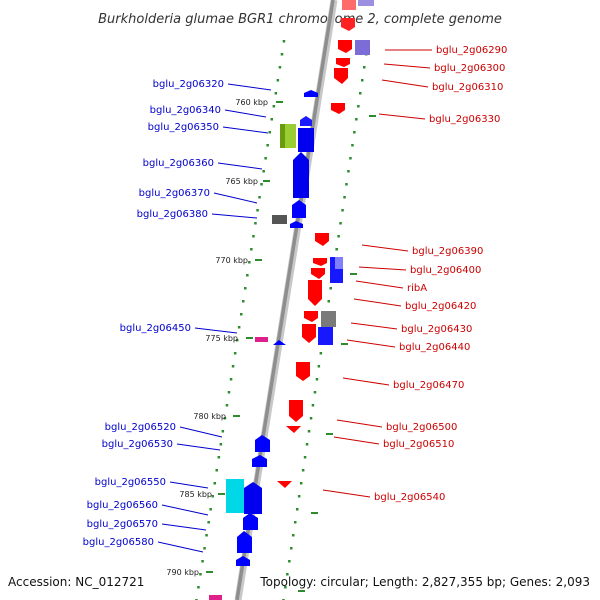  What do you see at coordinates (76, 582) in the screenshot?
I see `accession-text: Accession: NC_012721` at bounding box center [76, 582].